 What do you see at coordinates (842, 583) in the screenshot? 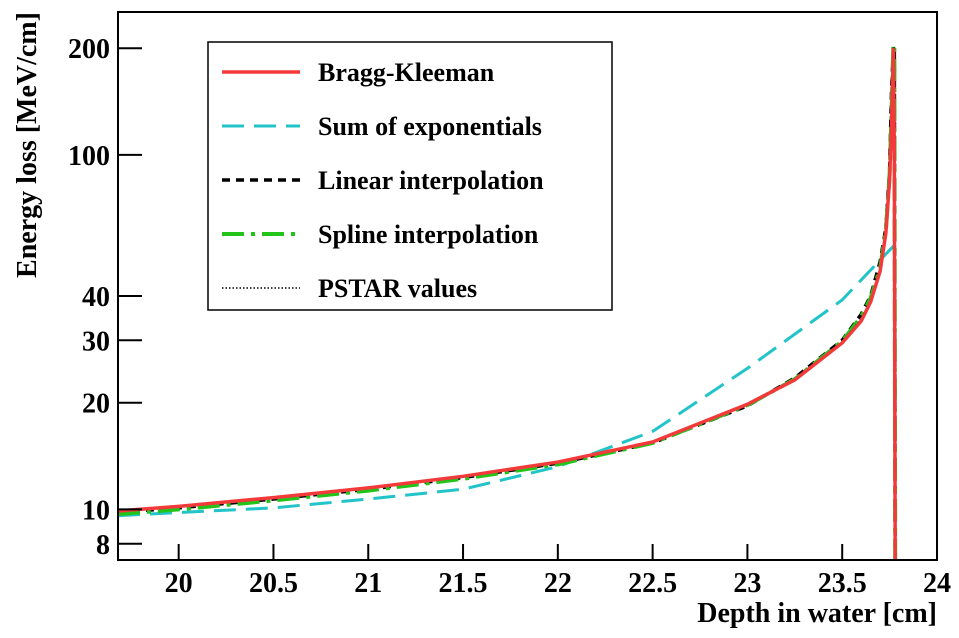
I see `x-tick-label: 23.5` at bounding box center [842, 583].